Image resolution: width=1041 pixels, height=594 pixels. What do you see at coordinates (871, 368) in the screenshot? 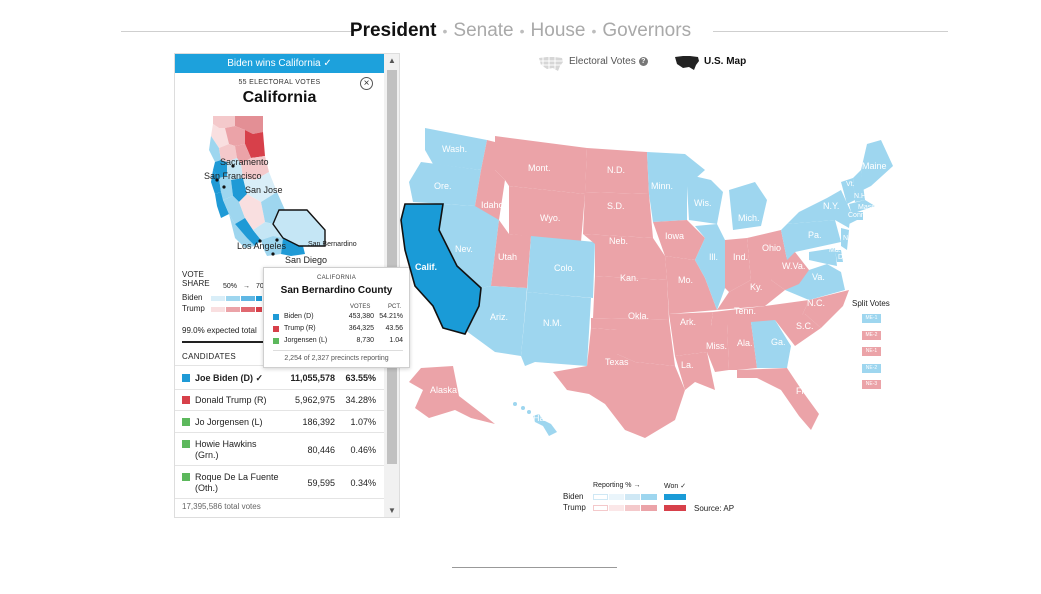
I see `split-vote-box: NE-2` at bounding box center [871, 368].